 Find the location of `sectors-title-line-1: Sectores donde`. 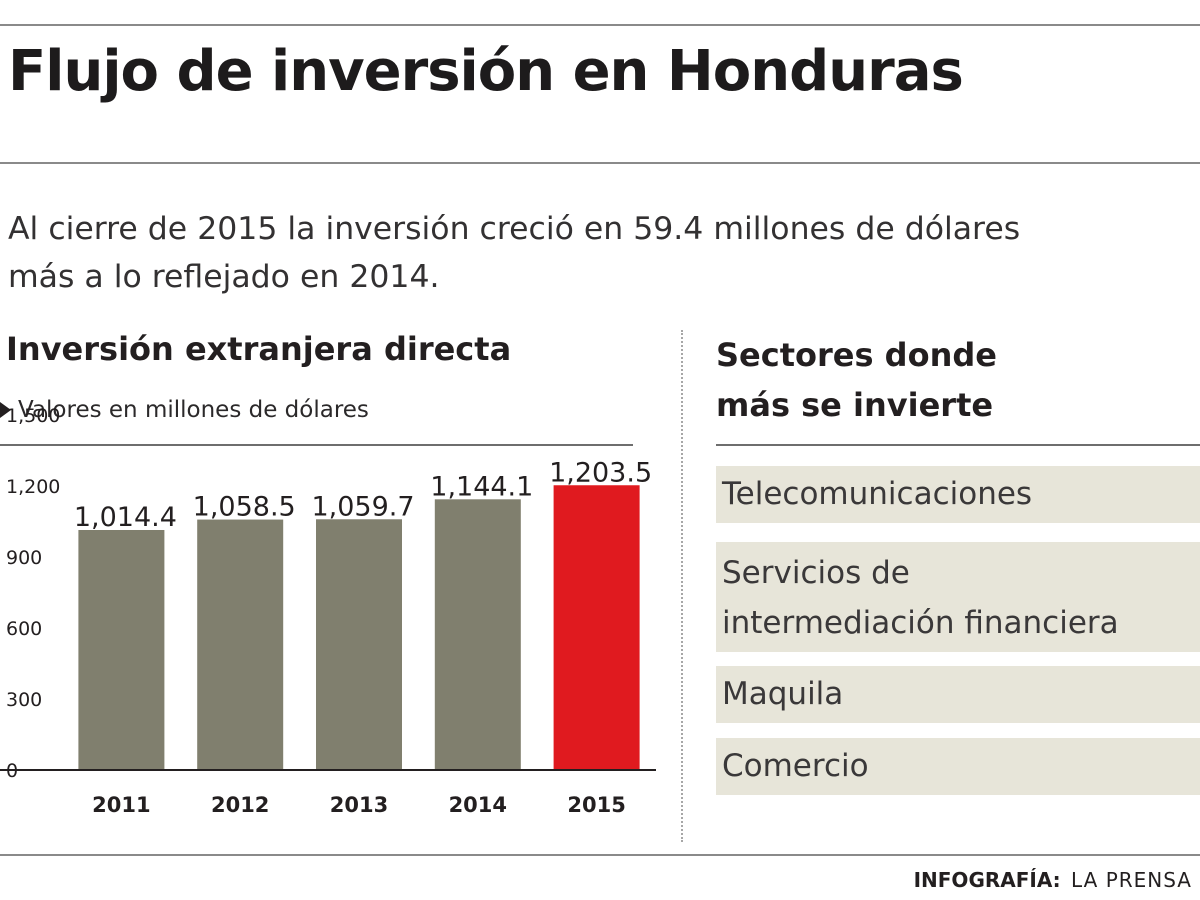

sectors-title-line-1: Sectores donde is located at coordinates (856, 355).